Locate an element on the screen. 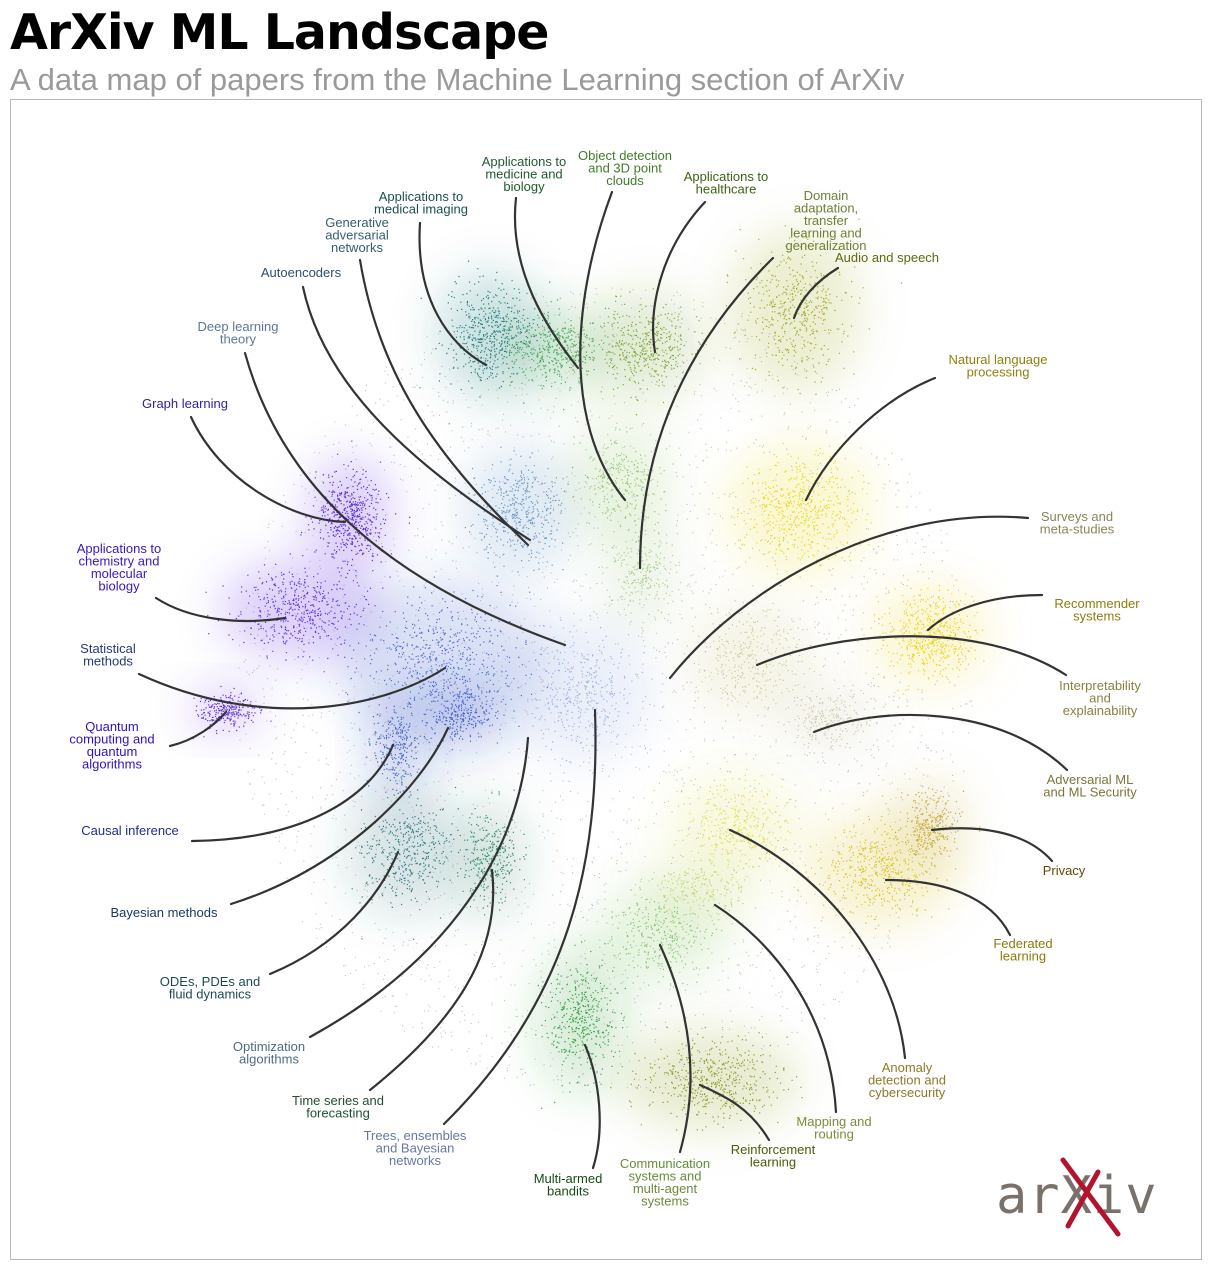 This screenshot has width=1211, height=1270. topic-label-anomaly: Anomaly detection and cybersecurity is located at coordinates (907, 1080).